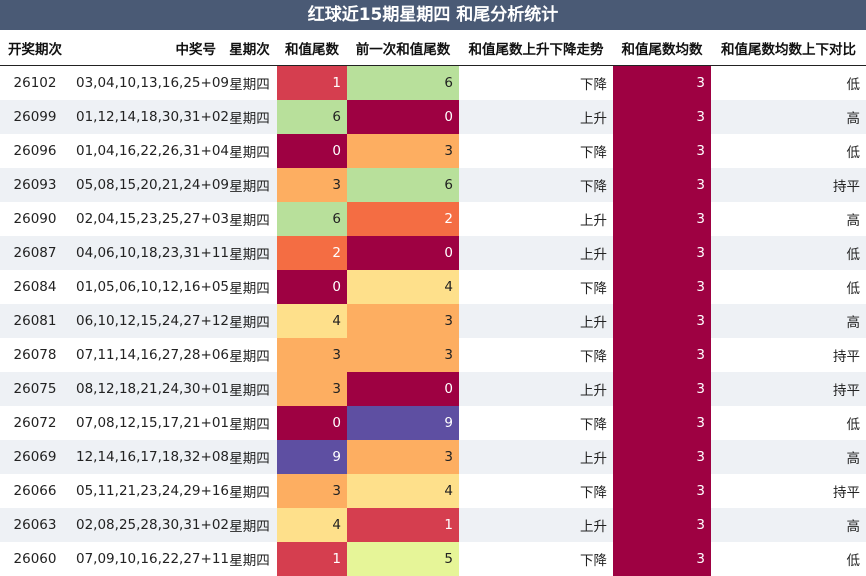 This screenshot has width=866, height=576. I want to click on cell-prev-tail: 1, so click(403, 525).